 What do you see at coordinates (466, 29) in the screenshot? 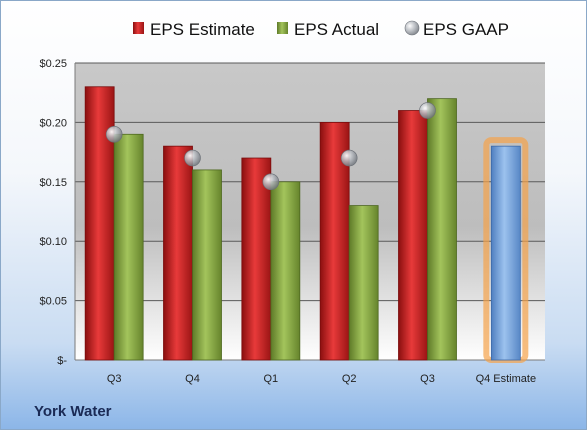
I see `legend-label: EPS GAAP` at bounding box center [466, 29].